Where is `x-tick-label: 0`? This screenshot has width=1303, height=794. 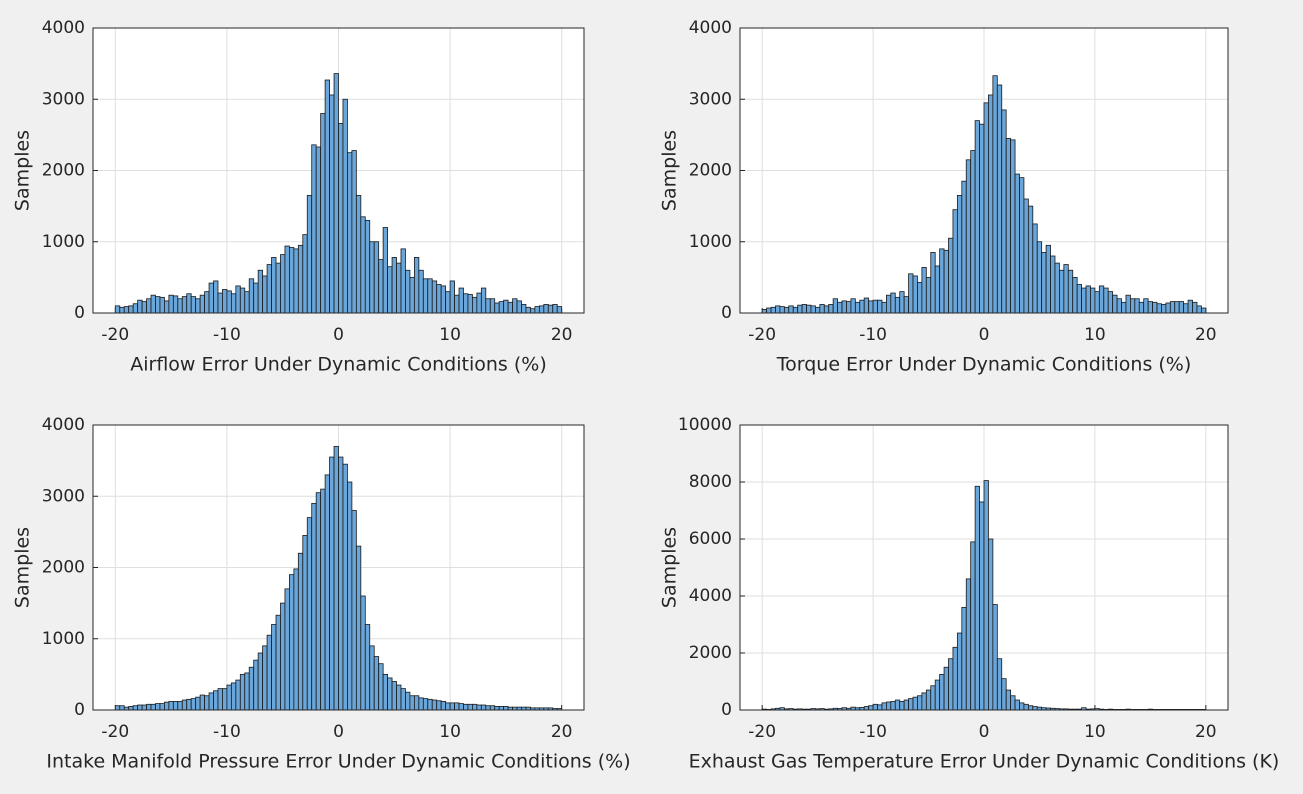 x-tick-label: 0 is located at coordinates (338, 335).